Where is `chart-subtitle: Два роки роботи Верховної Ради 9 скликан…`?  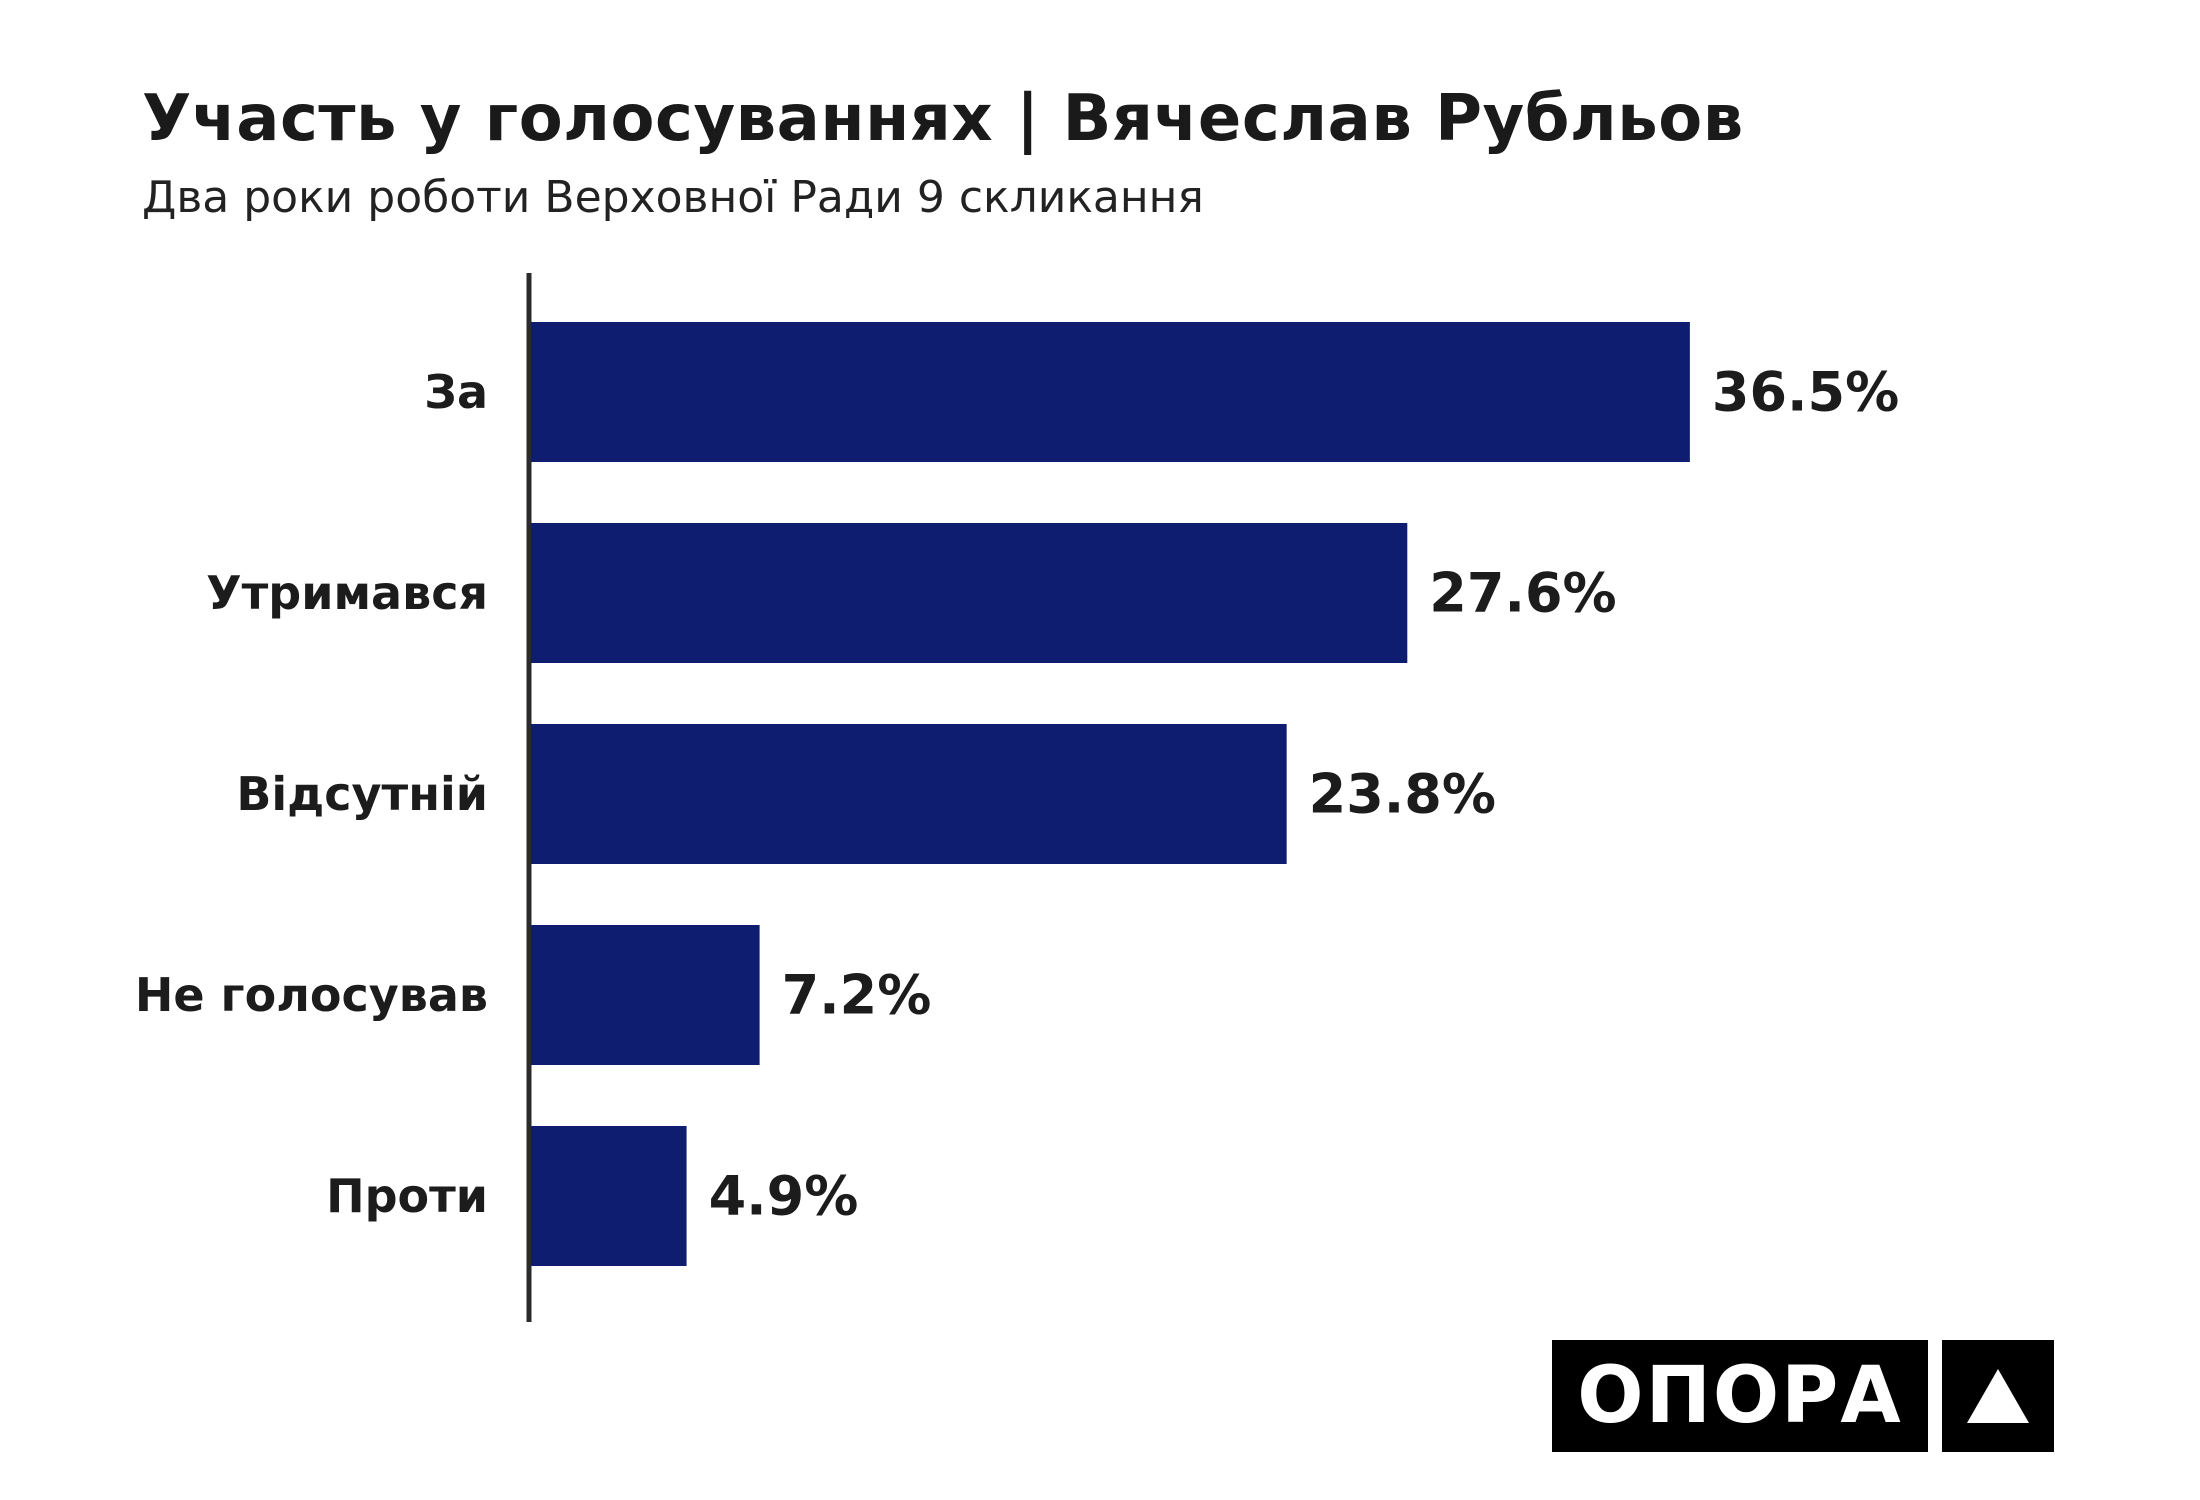
chart-subtitle: Два роки роботи Верховної Ради 9 скликан… is located at coordinates (673, 197).